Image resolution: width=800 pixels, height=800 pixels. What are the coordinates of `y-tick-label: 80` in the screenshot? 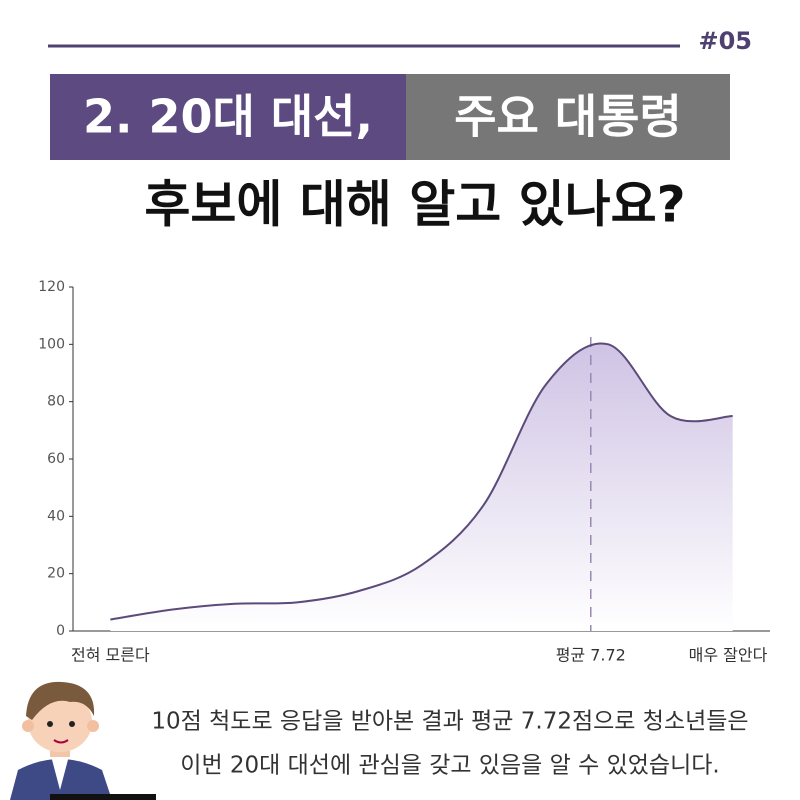 It's located at (56, 402).